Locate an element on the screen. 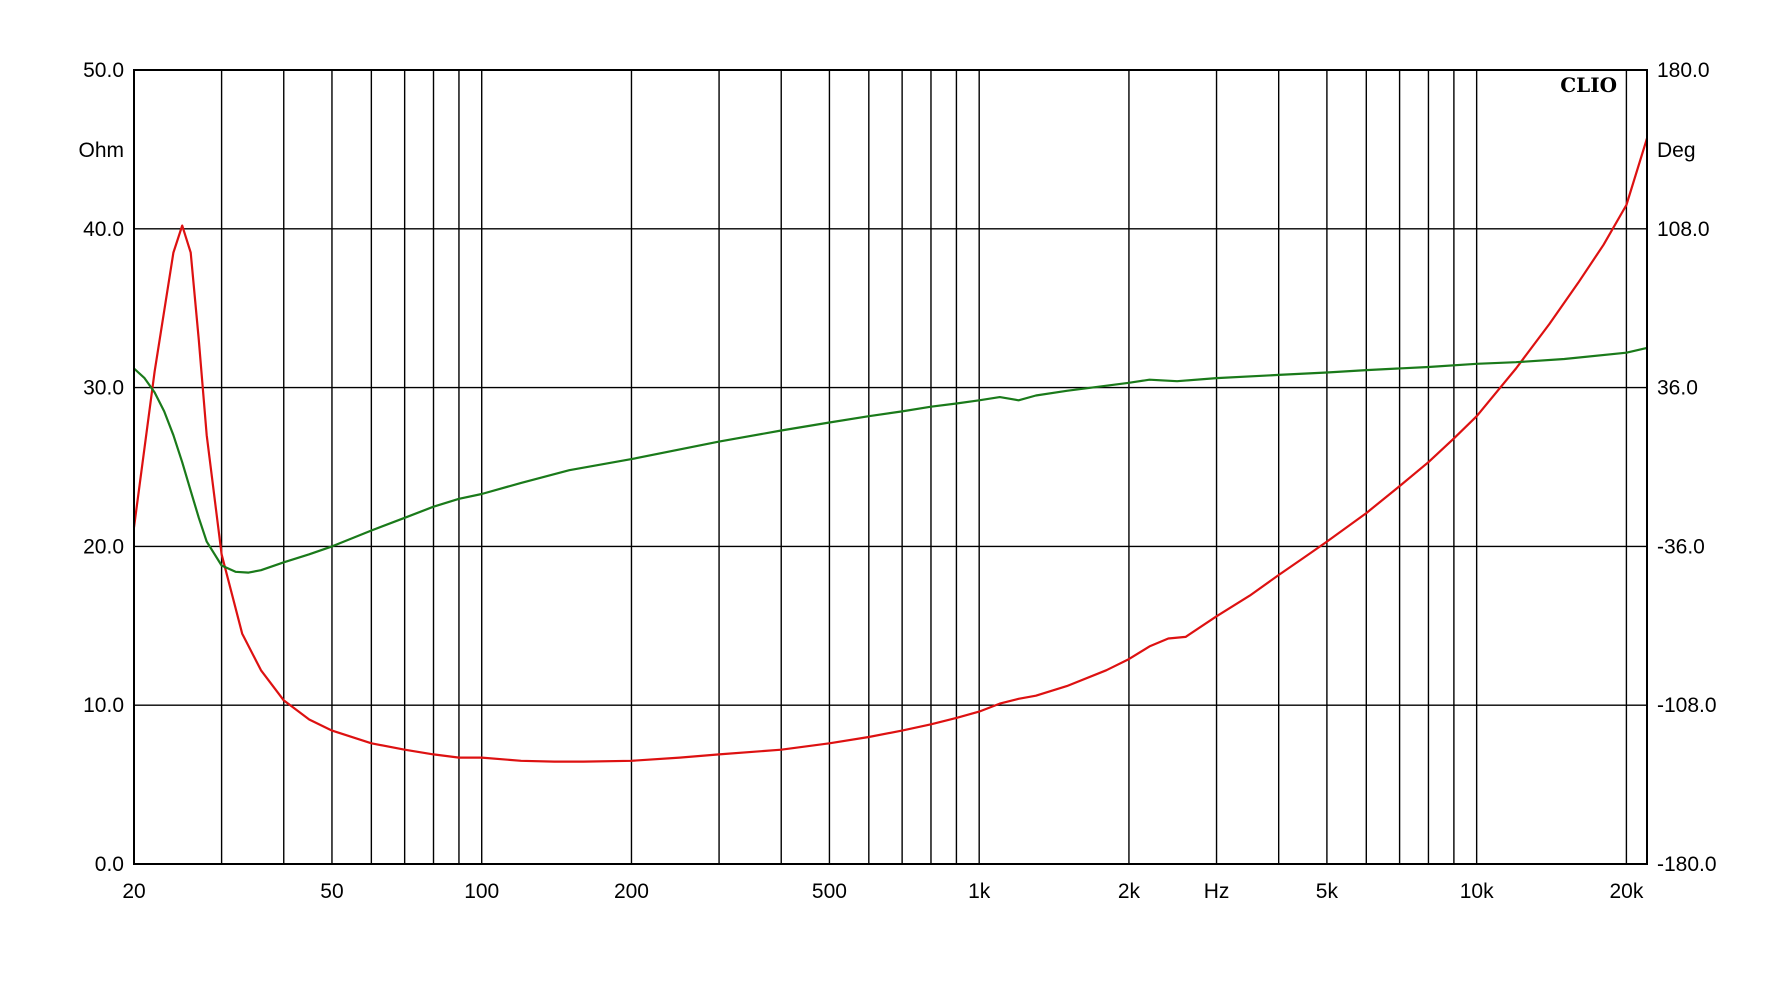 Image resolution: width=1772 pixels, height=1001 pixels. x-tick-label: 100 is located at coordinates (481, 891).